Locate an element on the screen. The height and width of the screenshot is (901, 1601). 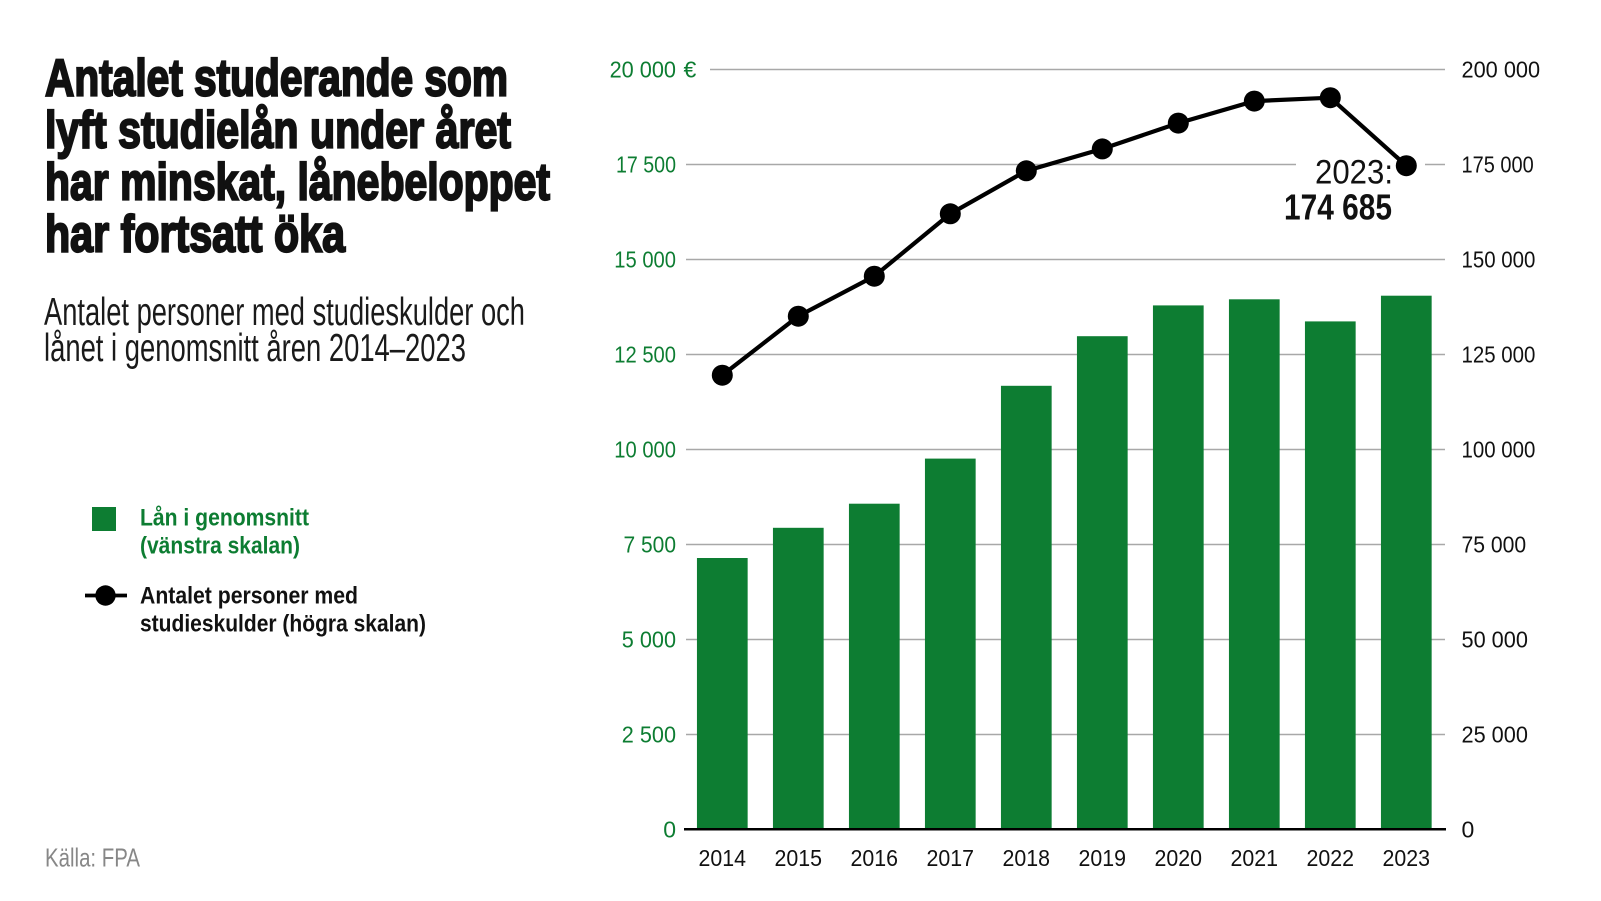
svg-text: 200 000 is located at coordinates (1501, 70).